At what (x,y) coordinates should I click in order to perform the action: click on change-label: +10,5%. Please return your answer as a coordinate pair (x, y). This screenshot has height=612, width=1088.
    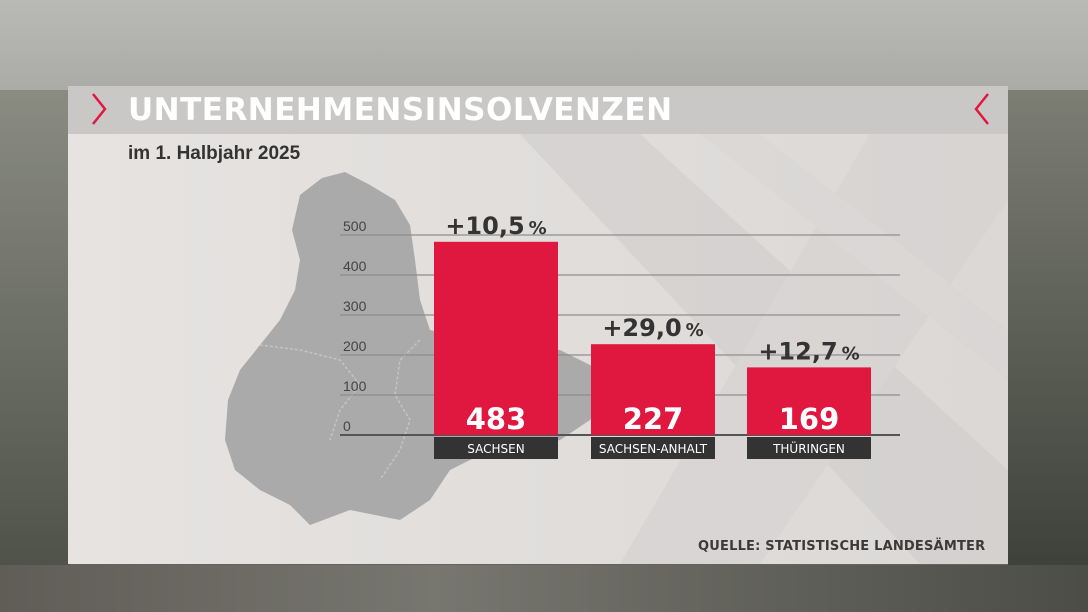
    Looking at the image, I should click on (495, 226).